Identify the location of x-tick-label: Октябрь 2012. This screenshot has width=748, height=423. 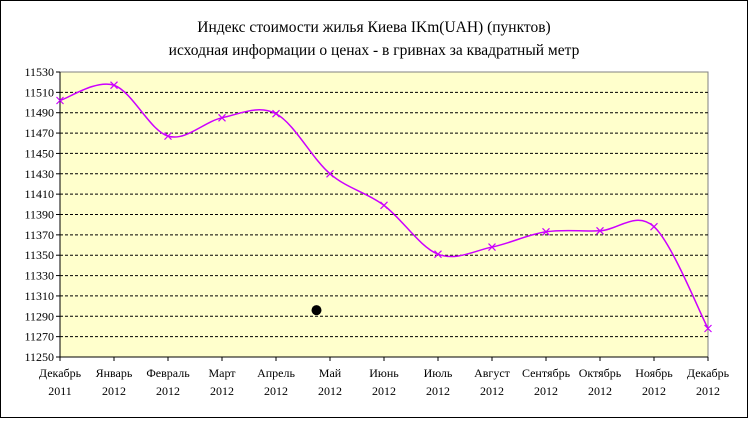
(600, 382).